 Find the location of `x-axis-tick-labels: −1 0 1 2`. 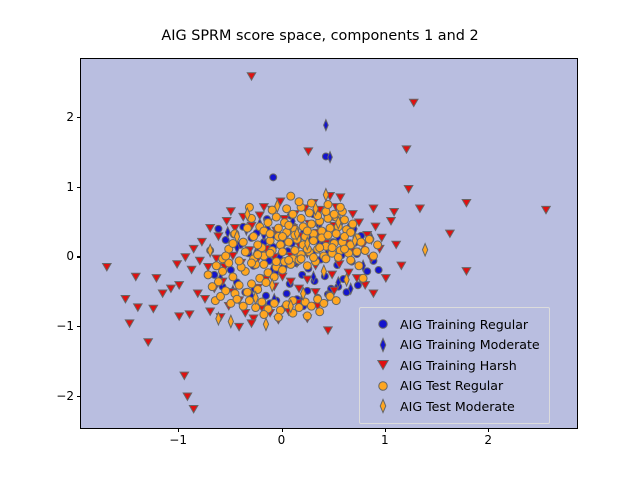

x-axis-tick-labels: −1 0 1 2 is located at coordinates (328, 443).